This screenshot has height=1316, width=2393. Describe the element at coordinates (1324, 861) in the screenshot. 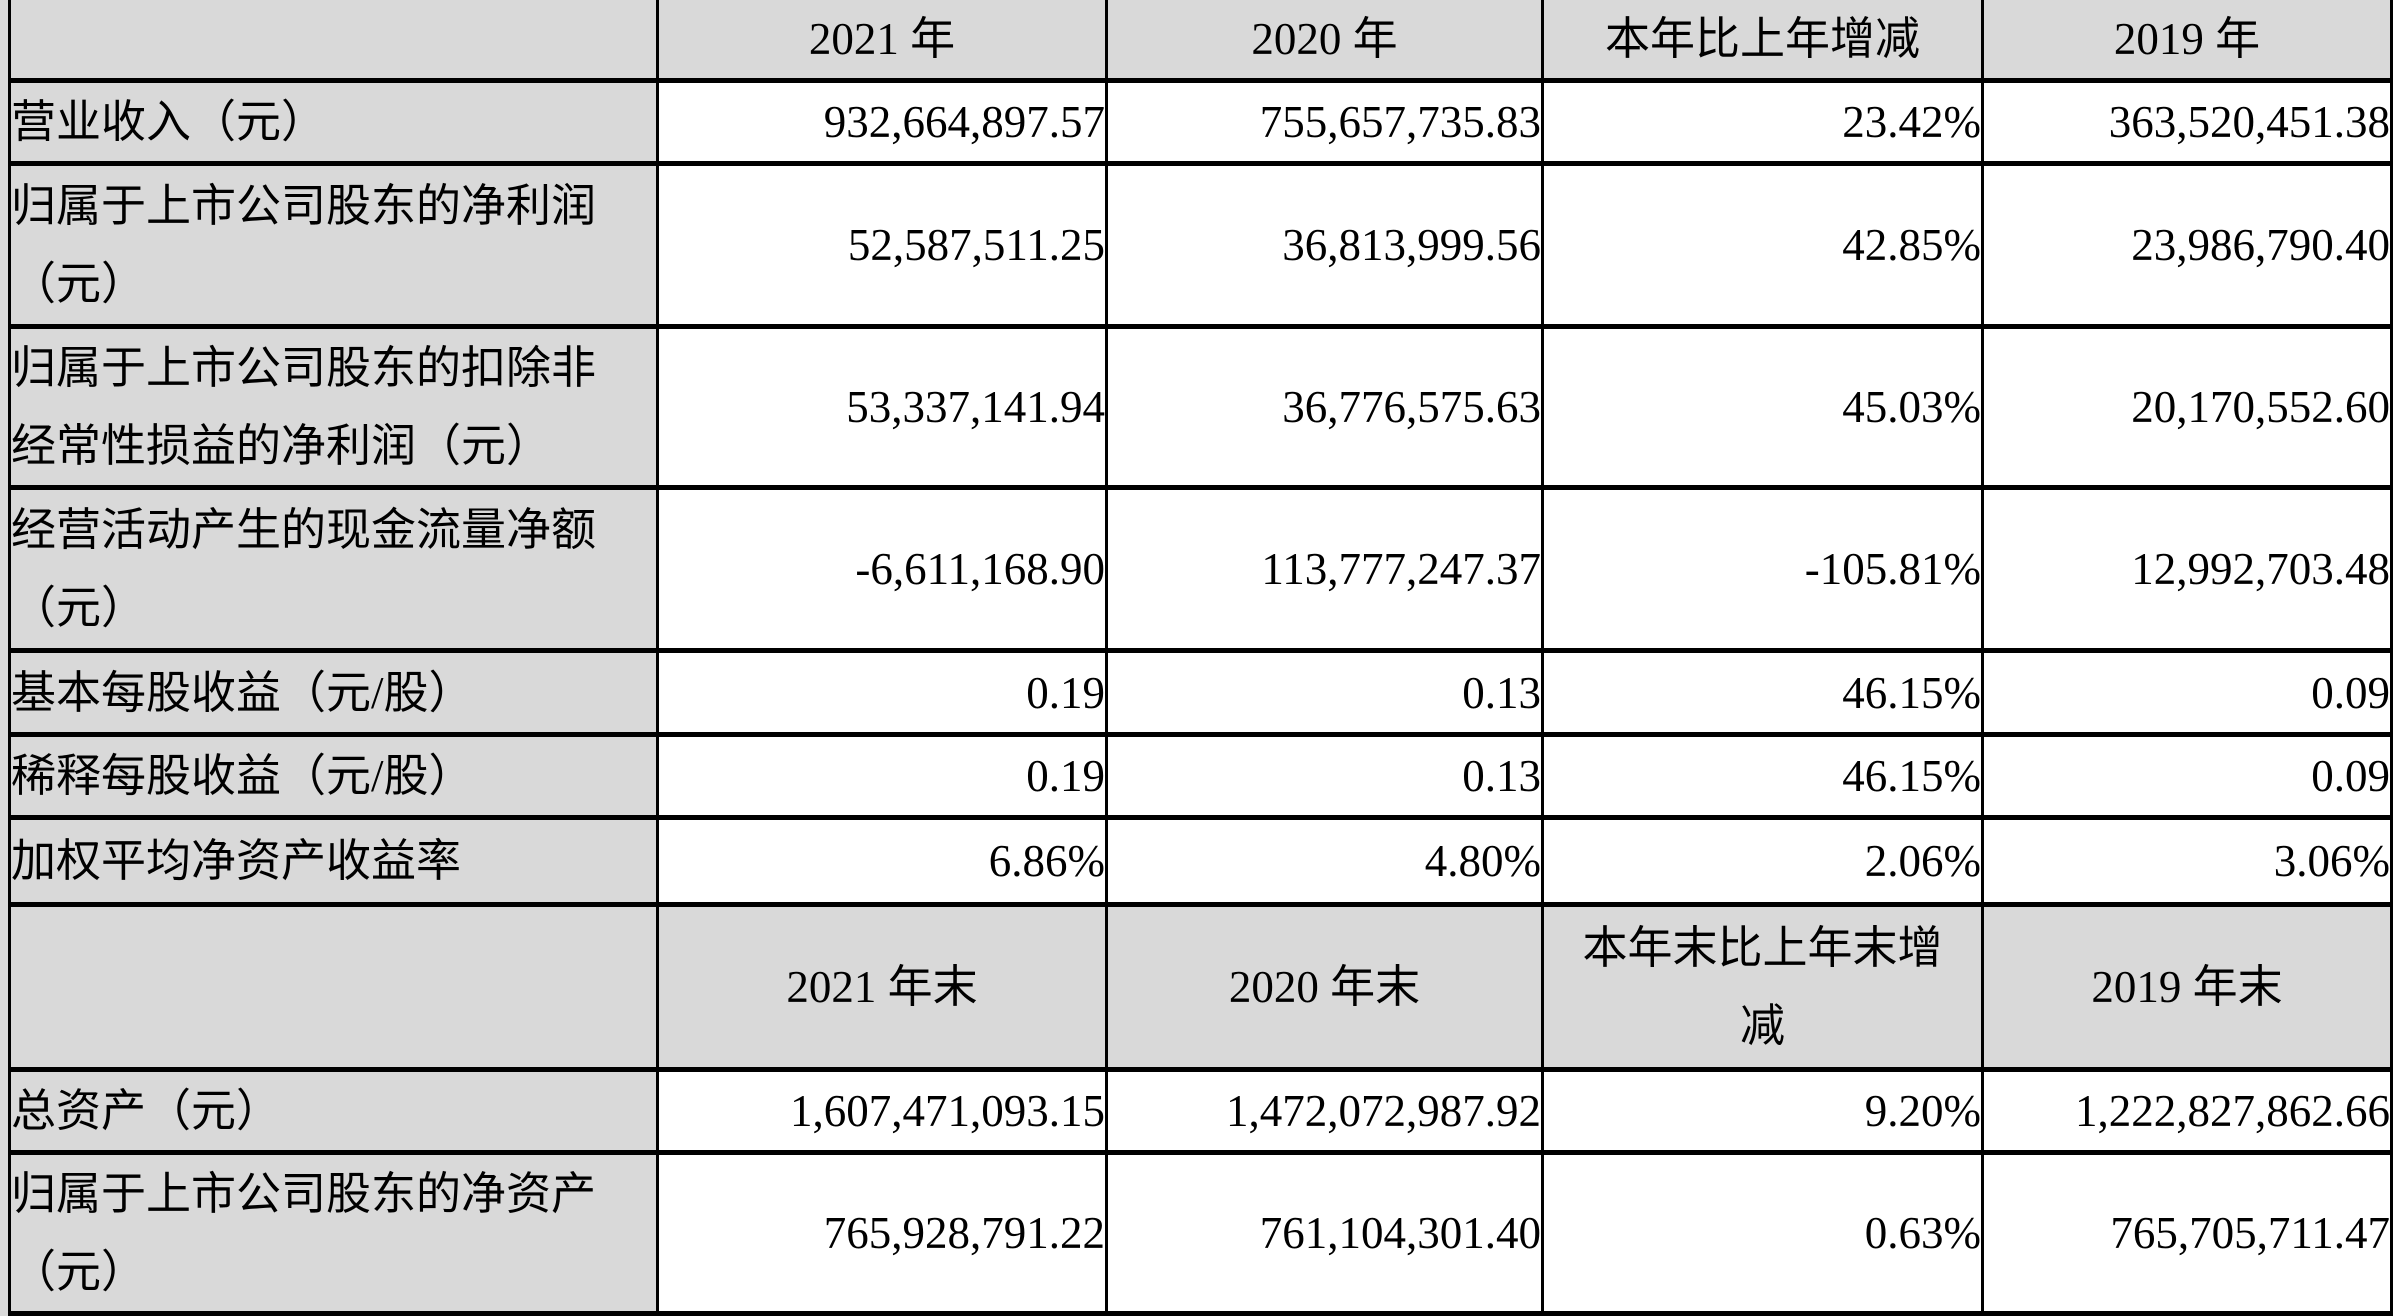

I see `value-cell-2020: 4.80%` at that location.